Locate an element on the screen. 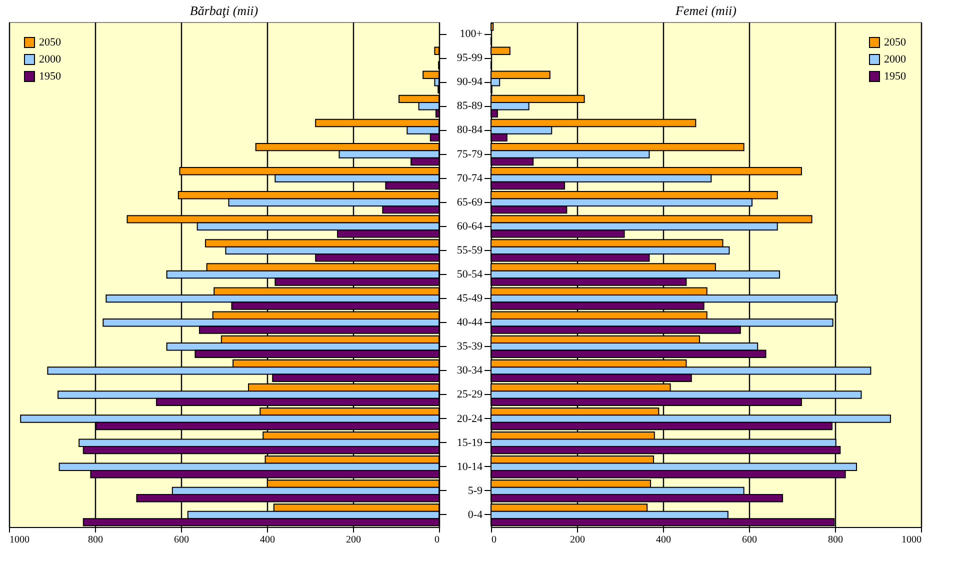 This screenshot has height=587, width=968. y-tick-label: 55-59 is located at coordinates (469, 250).